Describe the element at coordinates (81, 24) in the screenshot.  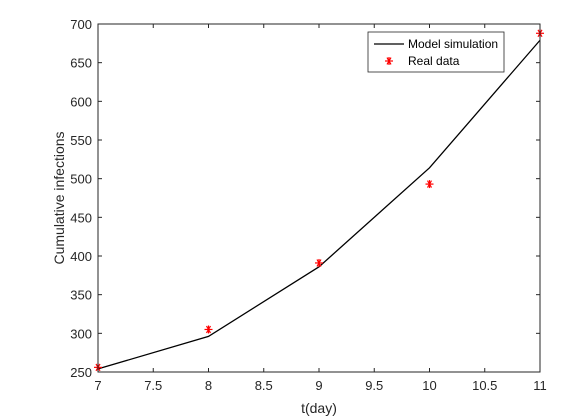
I see `y-tick-label: 700` at that location.